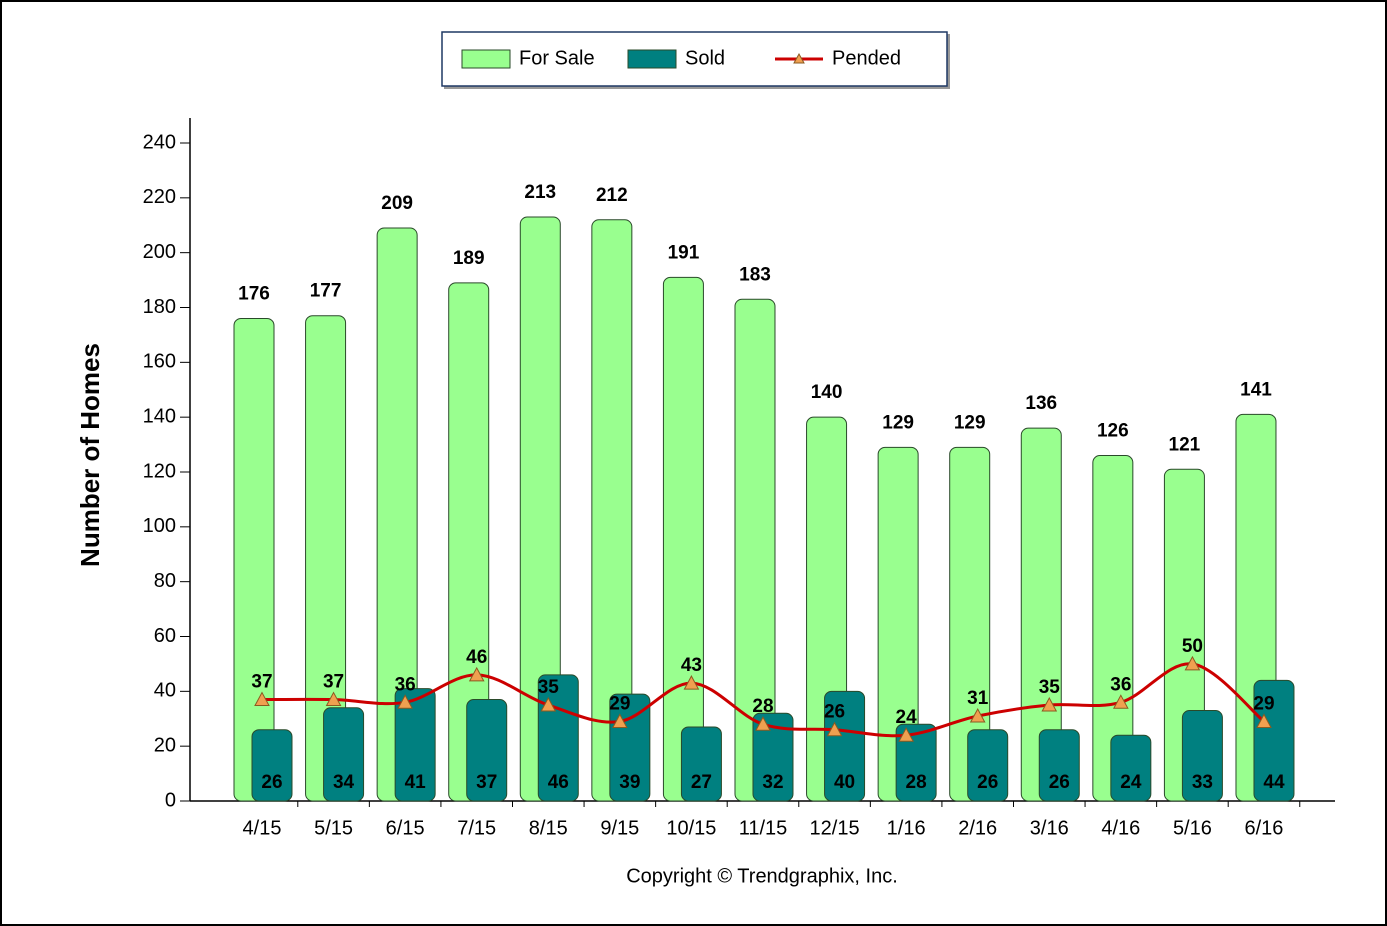 Image resolution: width=1387 pixels, height=926 pixels. What do you see at coordinates (548, 828) in the screenshot?
I see `x-tick-label: 8/15` at bounding box center [548, 828].